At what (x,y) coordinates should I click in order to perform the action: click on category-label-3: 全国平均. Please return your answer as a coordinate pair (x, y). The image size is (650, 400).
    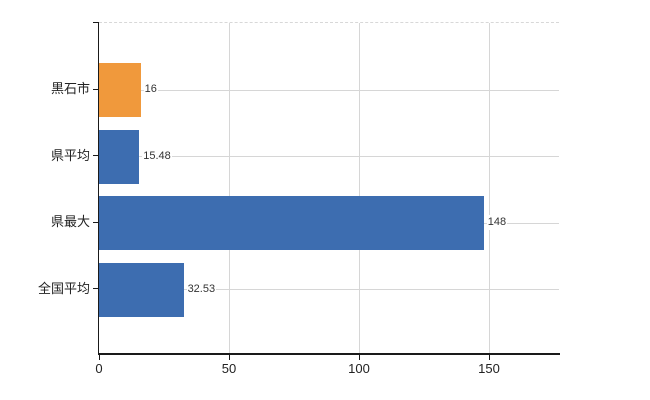
    Looking at the image, I should click on (63, 288).